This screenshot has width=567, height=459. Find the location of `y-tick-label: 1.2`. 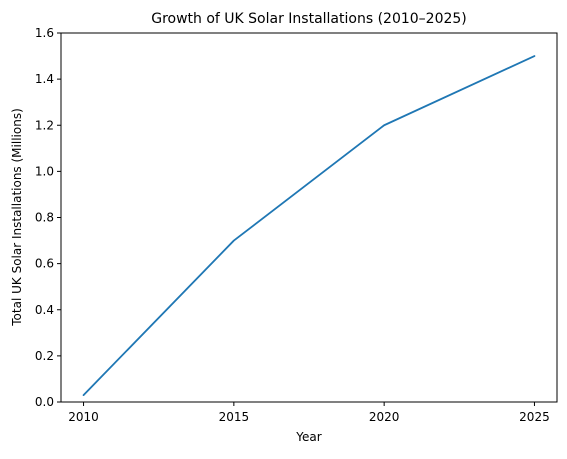

y-tick-label: 1.2 is located at coordinates (44, 125).